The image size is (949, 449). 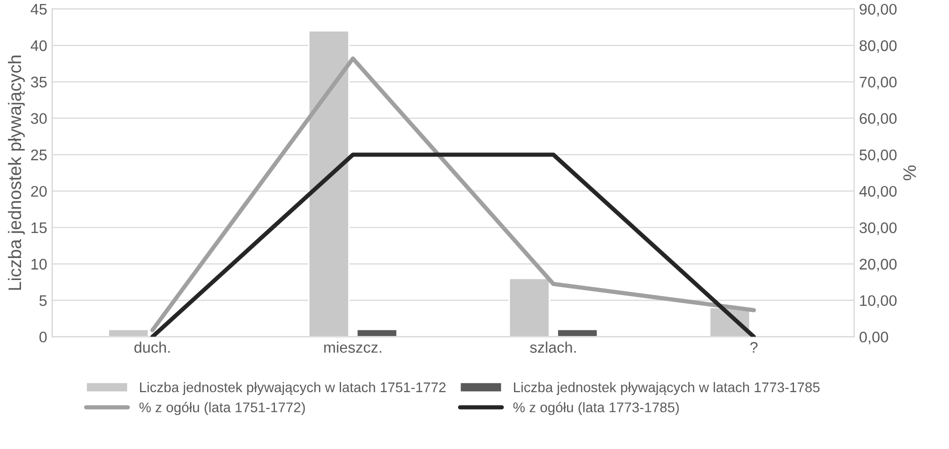 What do you see at coordinates (152, 347) in the screenshot?
I see `x-tick-label: duch.` at bounding box center [152, 347].